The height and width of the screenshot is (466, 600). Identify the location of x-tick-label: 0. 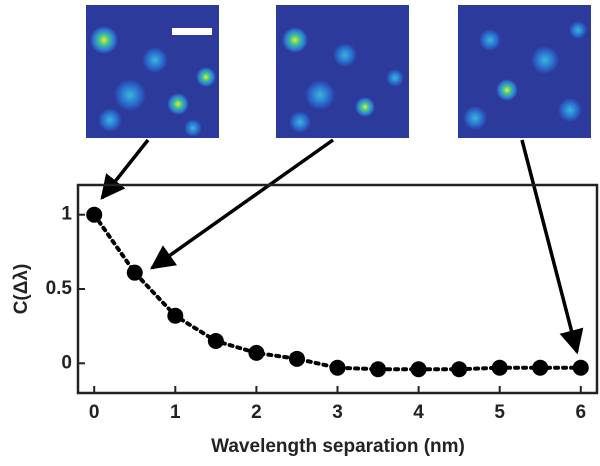
(94, 412).